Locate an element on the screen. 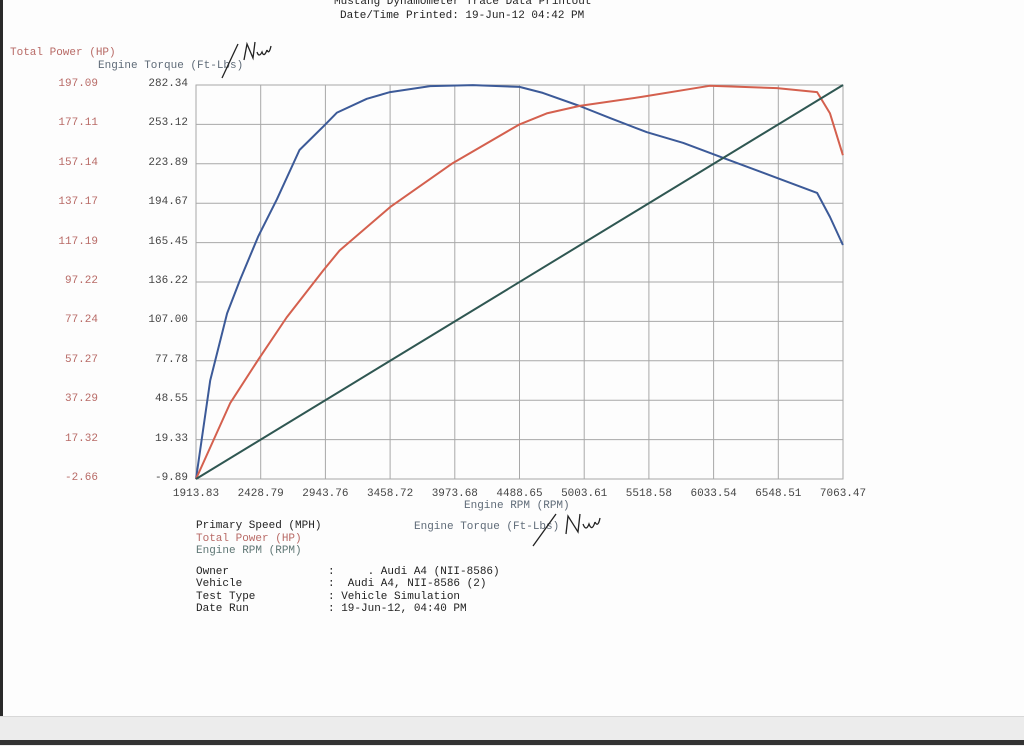  x-tick-label: 1913.83 is located at coordinates (196, 494).